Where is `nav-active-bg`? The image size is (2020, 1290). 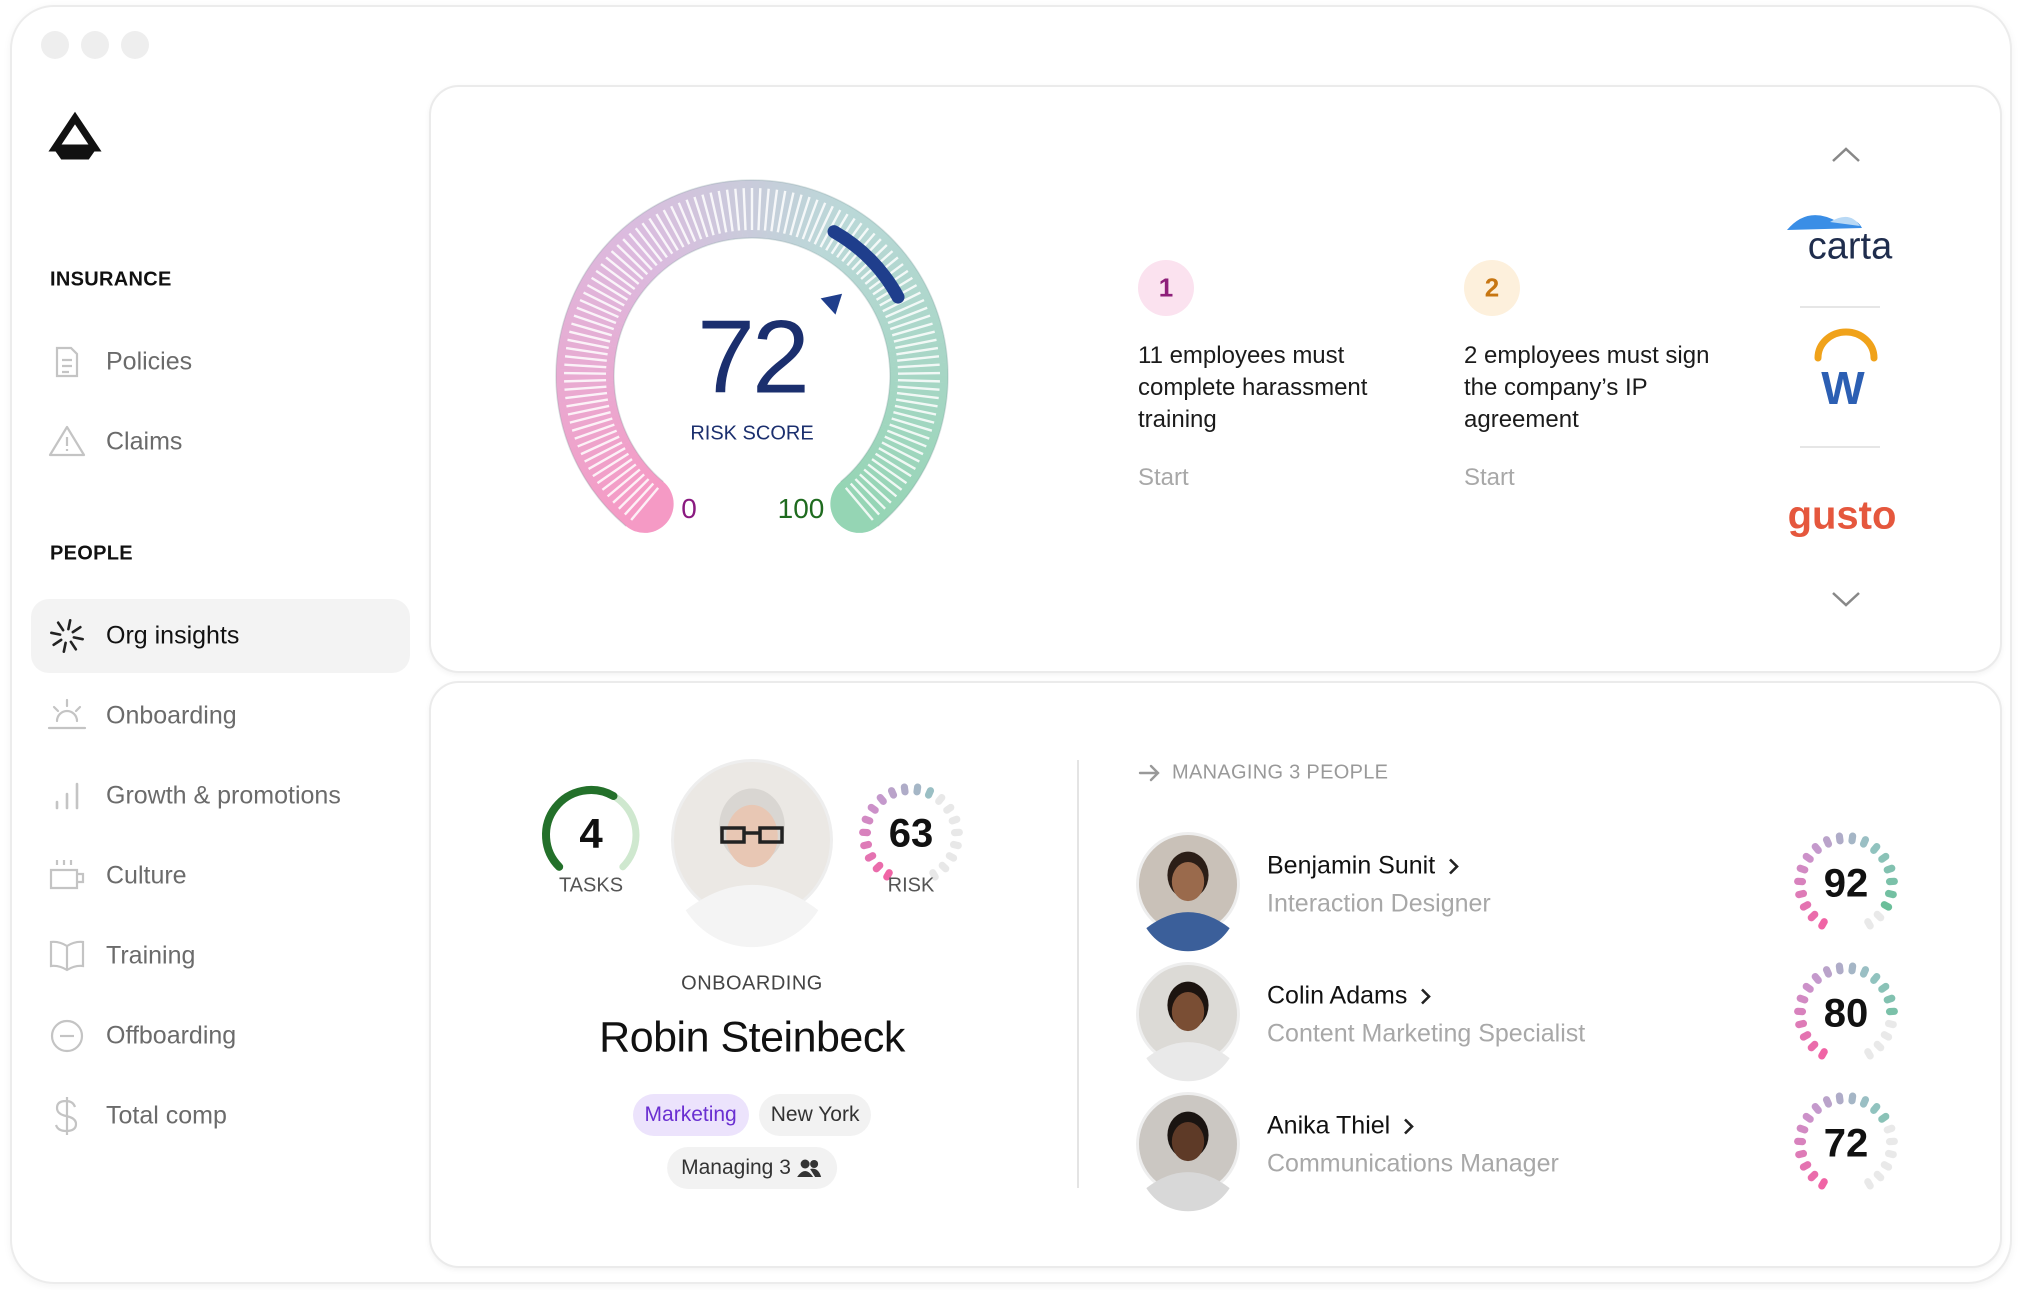
nav-active-bg is located at coordinates (220, 636).